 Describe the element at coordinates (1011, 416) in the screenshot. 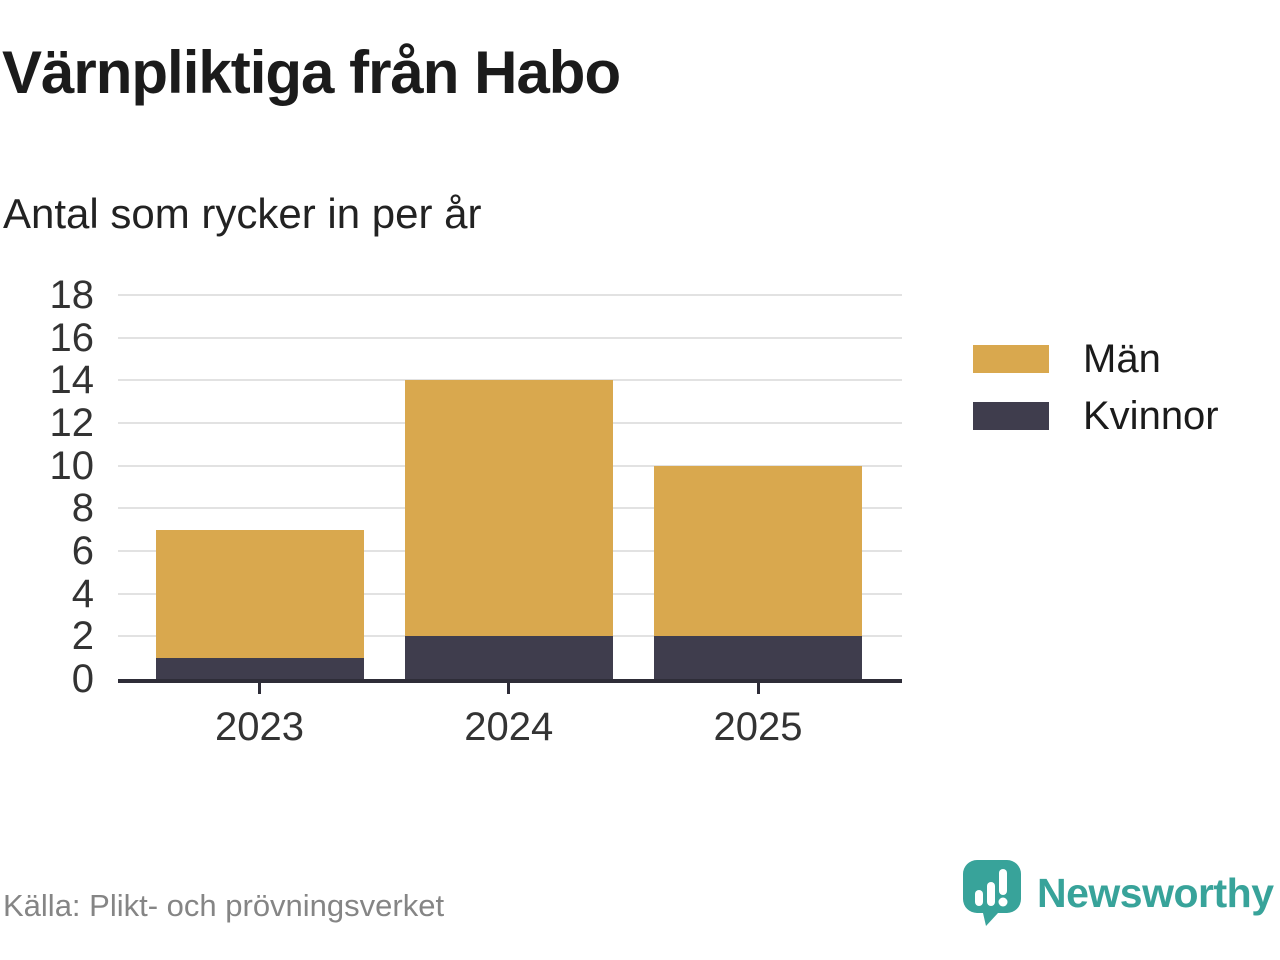

I see `legend-swatch-kvinnor` at that location.